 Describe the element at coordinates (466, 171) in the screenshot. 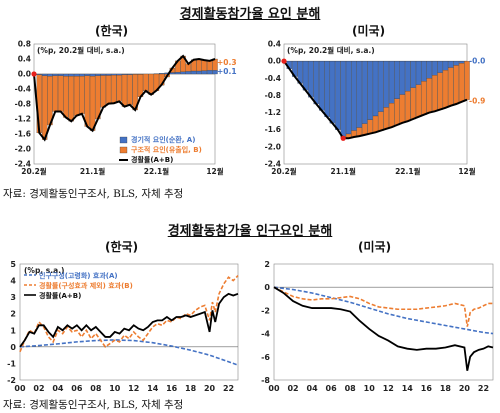

I see `x-tick-label: 12월` at that location.